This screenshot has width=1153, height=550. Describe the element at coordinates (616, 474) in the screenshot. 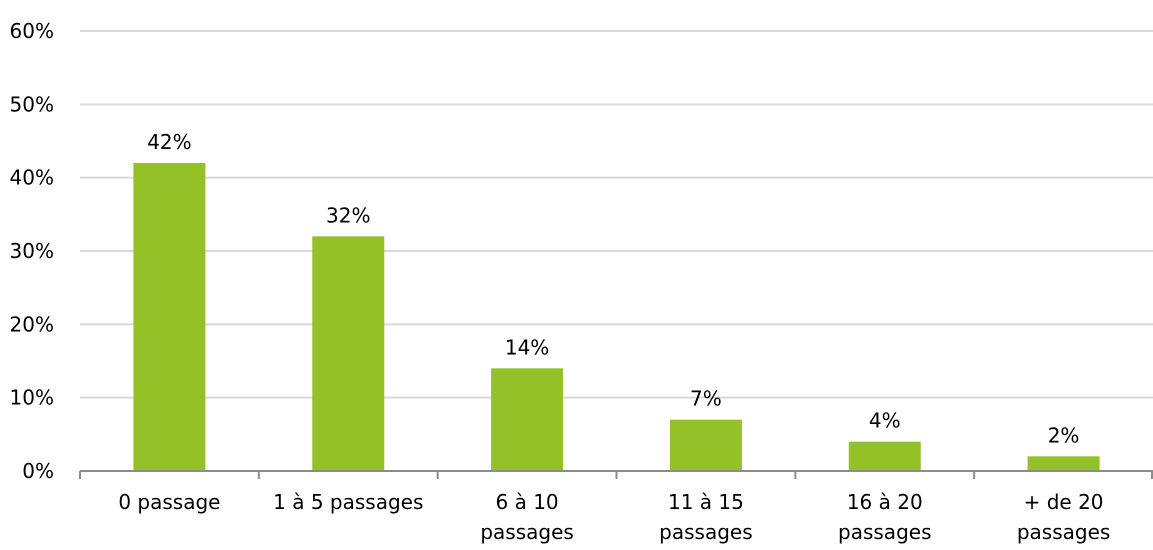

I see `x-axis` at that location.